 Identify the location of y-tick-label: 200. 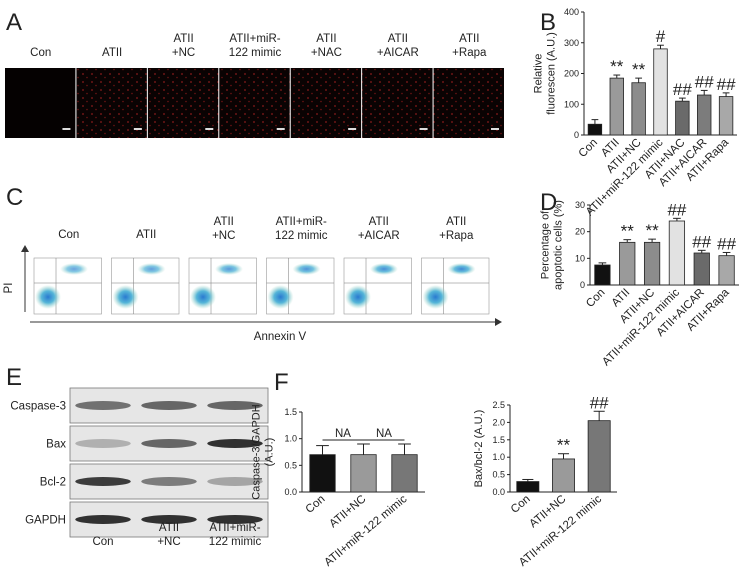
(571, 74).